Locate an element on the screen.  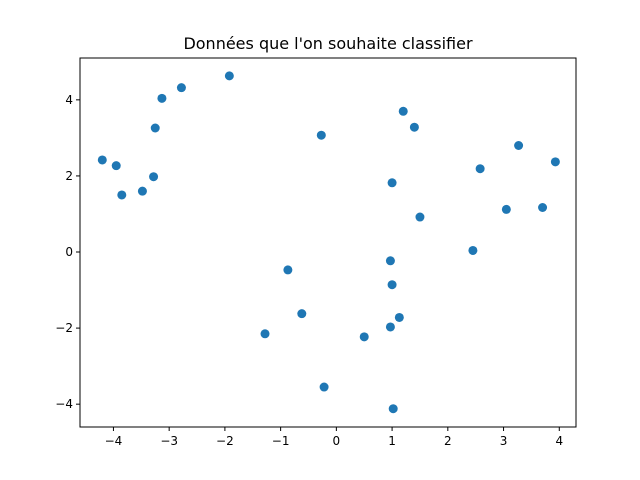
x-tick-label: −3 is located at coordinates (169, 441).